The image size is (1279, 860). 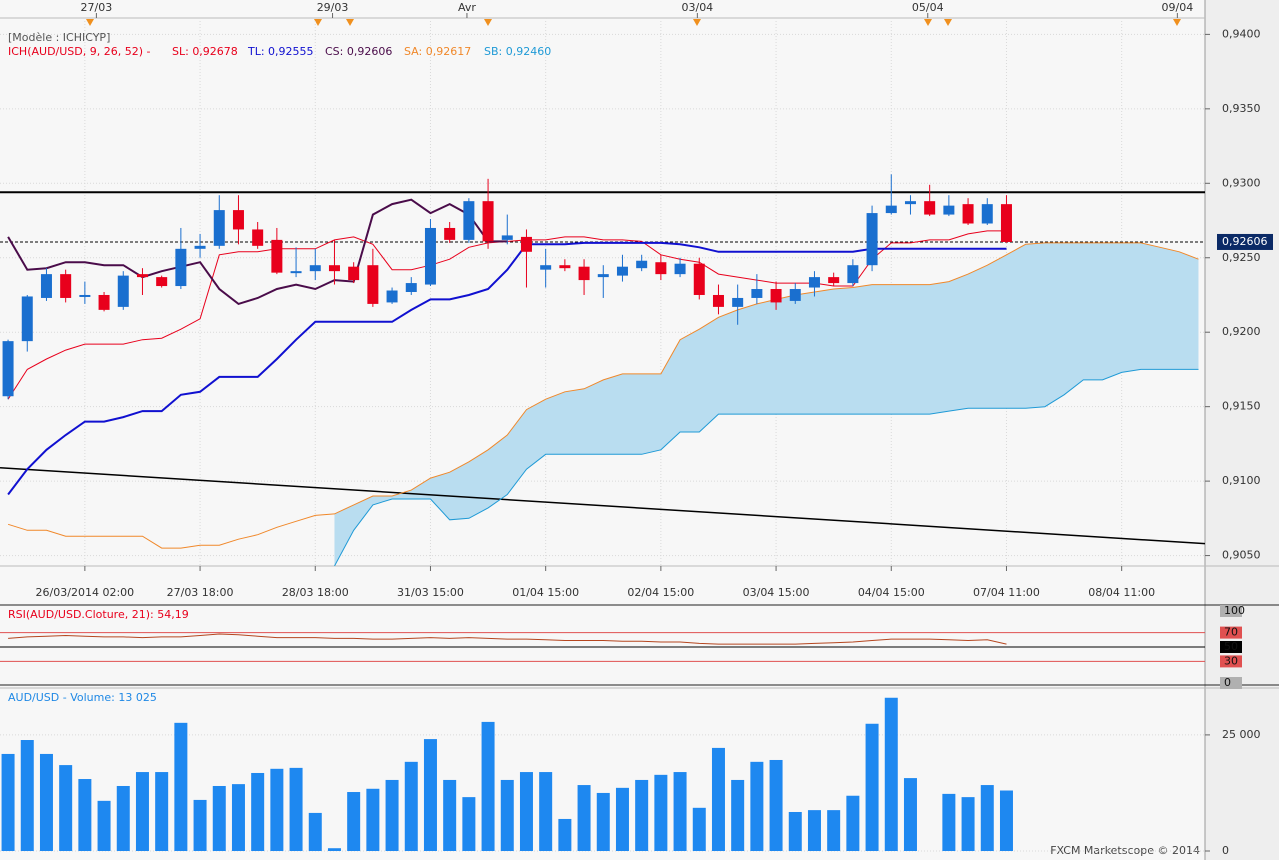 I want to click on trendline, so click(x=602, y=505).